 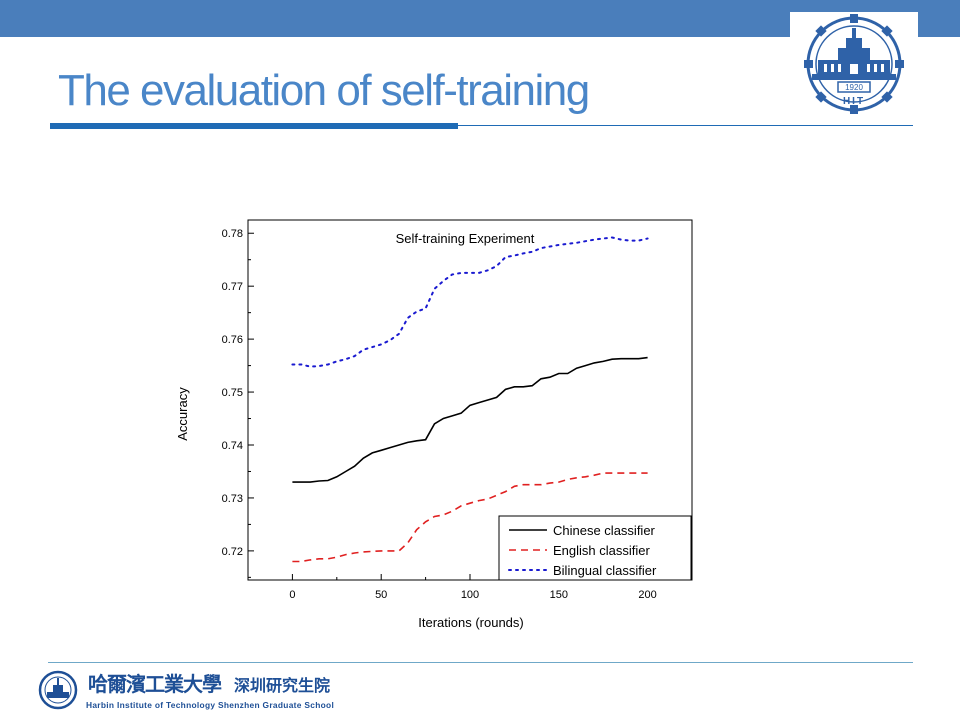 I want to click on y-tick-label: 0.73, so click(x=232, y=499).